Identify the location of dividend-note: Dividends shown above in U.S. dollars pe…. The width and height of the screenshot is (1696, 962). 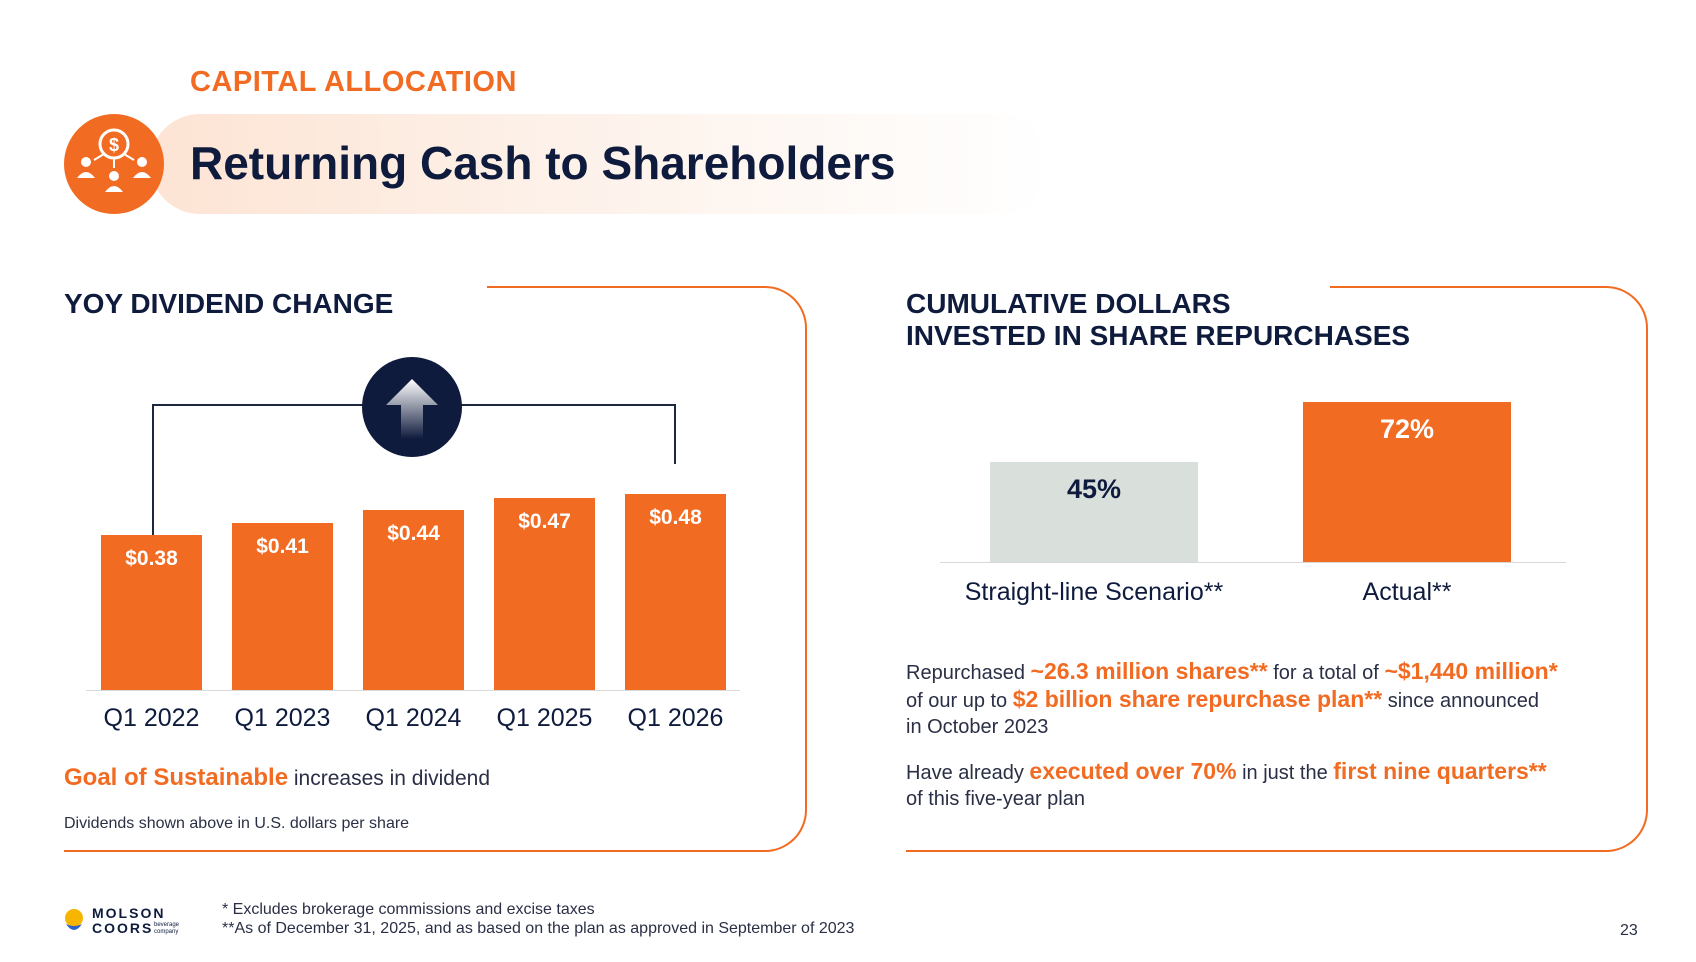
(237, 823).